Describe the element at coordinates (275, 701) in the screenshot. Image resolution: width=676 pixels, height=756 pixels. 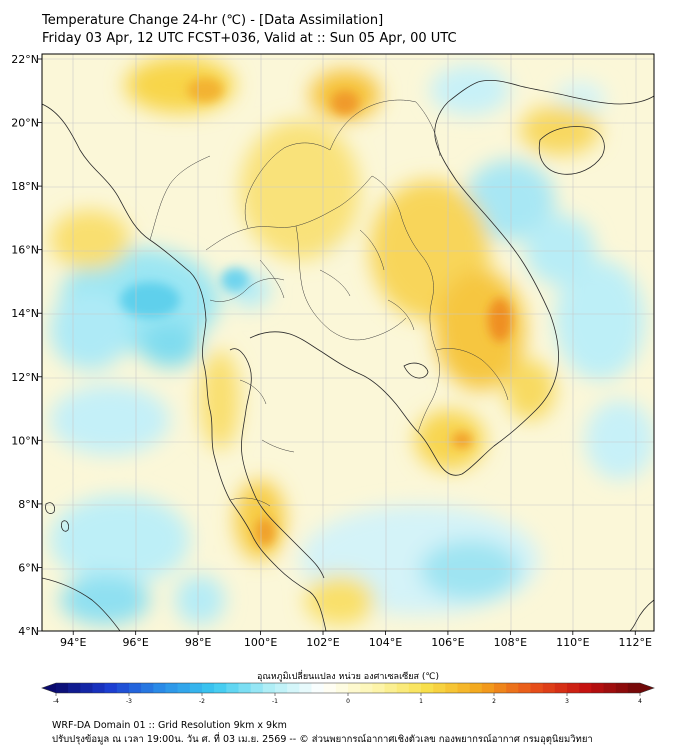
I see `colorbar-tick-label: -1` at that location.